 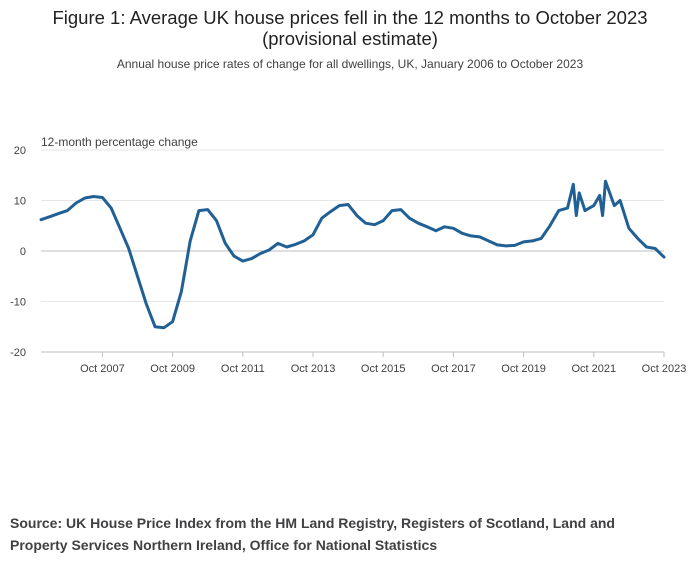 I want to click on x-tick-label: Oct 2023, so click(x=664, y=369).